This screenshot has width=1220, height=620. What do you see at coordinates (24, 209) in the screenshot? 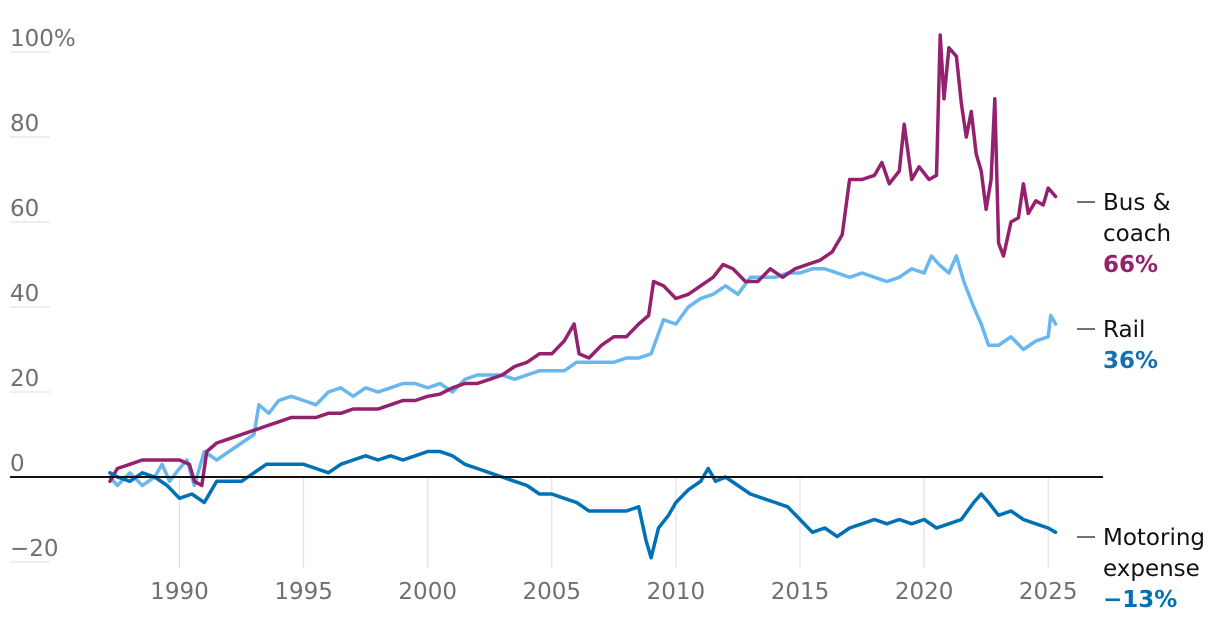
I see `y-tick-label: 60` at bounding box center [24, 209].